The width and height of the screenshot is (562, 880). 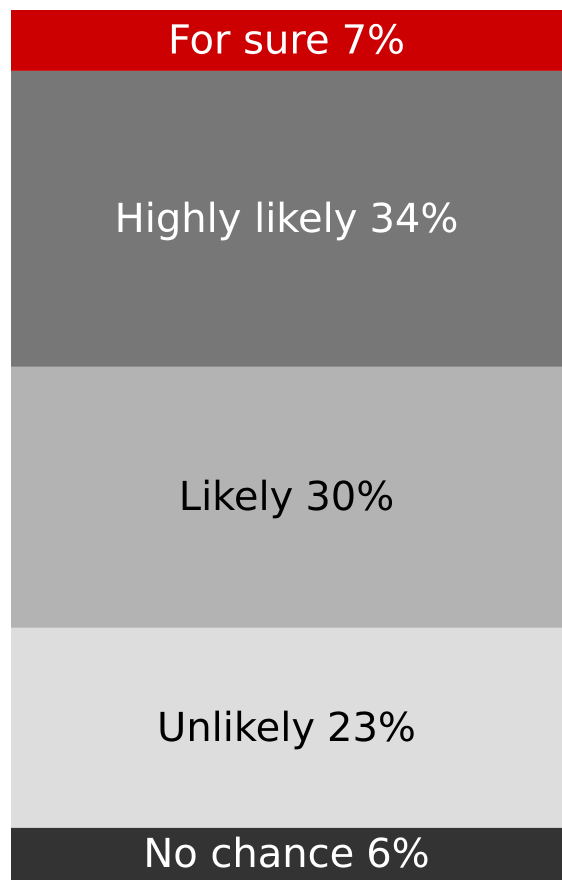 I want to click on series-label: Highly likely, so click(x=236, y=219).